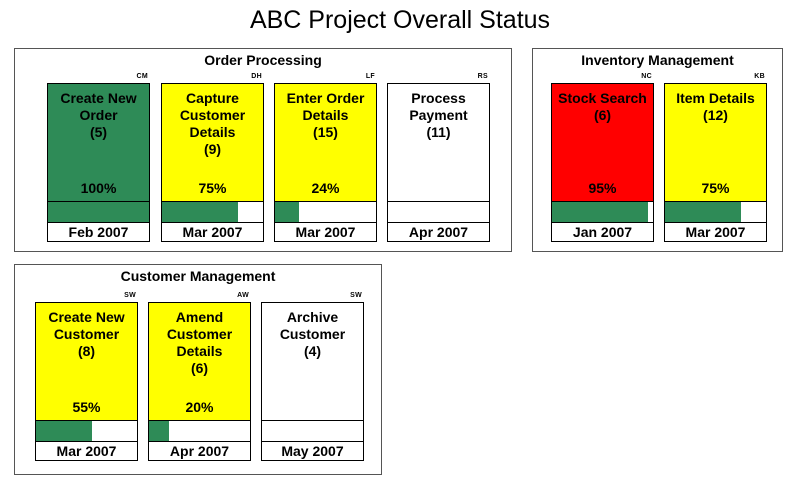 The image size is (800, 485). What do you see at coordinates (98, 132) in the screenshot?
I see `task-count: (5)` at bounding box center [98, 132].